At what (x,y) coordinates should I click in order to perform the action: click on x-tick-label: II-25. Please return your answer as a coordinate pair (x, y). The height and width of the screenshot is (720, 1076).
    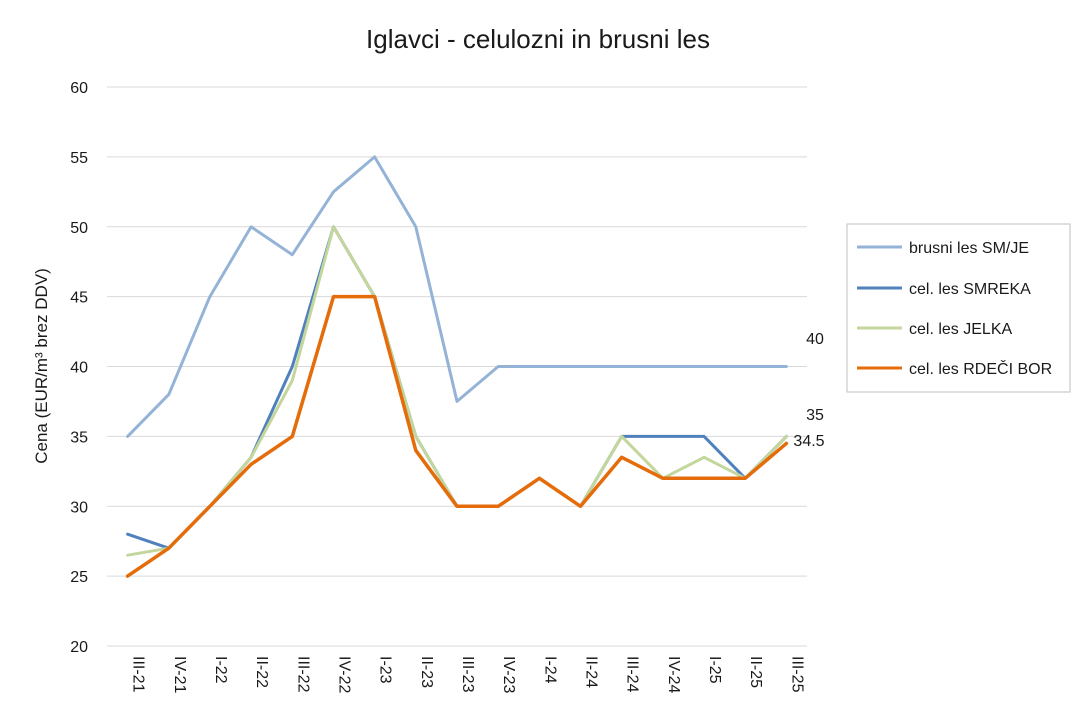
    Looking at the image, I should click on (755, 672).